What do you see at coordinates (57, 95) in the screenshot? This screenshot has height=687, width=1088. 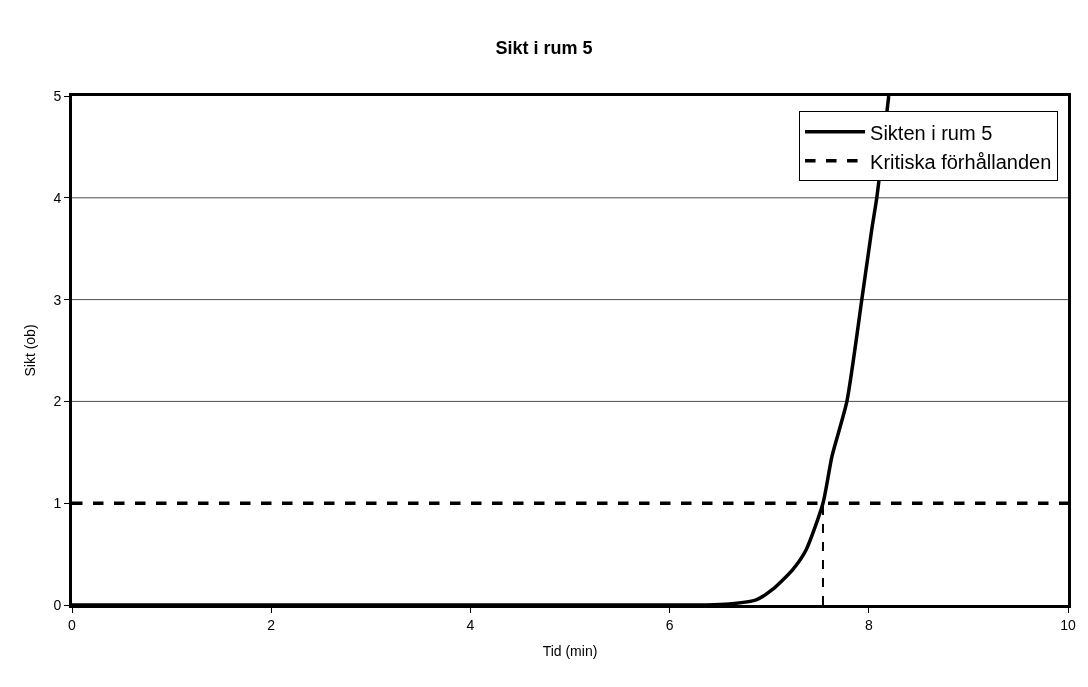 I see `y-tick-label: 5` at bounding box center [57, 95].